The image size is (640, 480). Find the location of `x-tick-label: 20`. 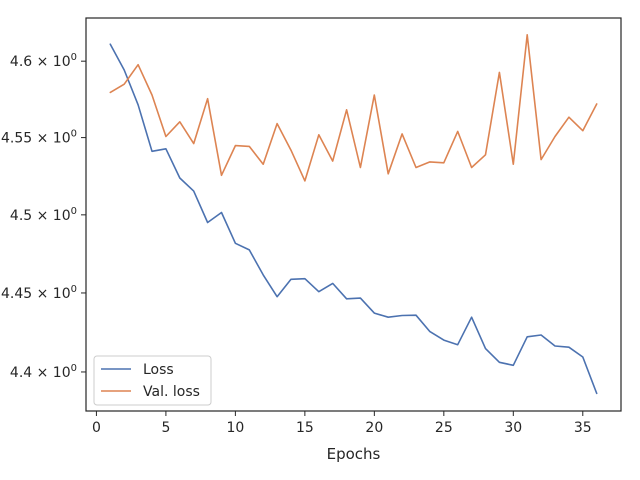

x-tick-label: 20 is located at coordinates (374, 428).